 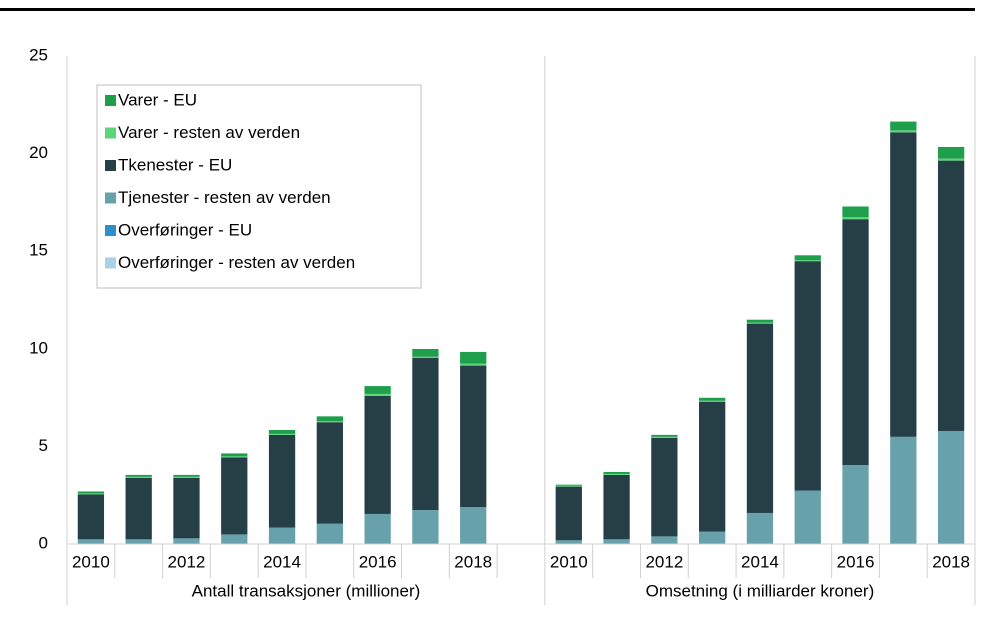 I want to click on y-tick-label: 5, so click(x=43, y=445).